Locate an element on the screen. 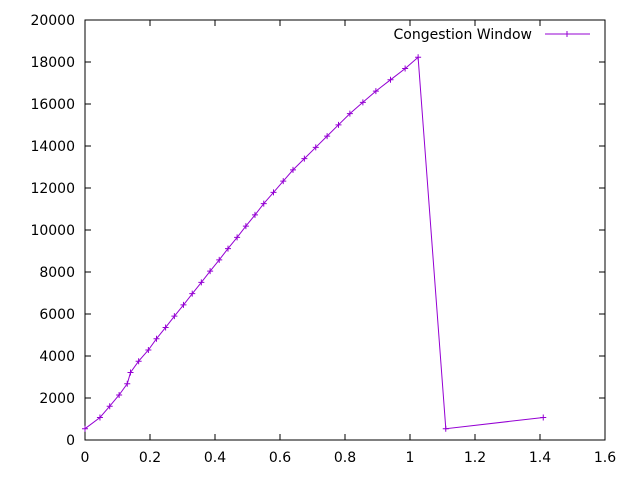  x-tick-label: 0.8 is located at coordinates (345, 458).